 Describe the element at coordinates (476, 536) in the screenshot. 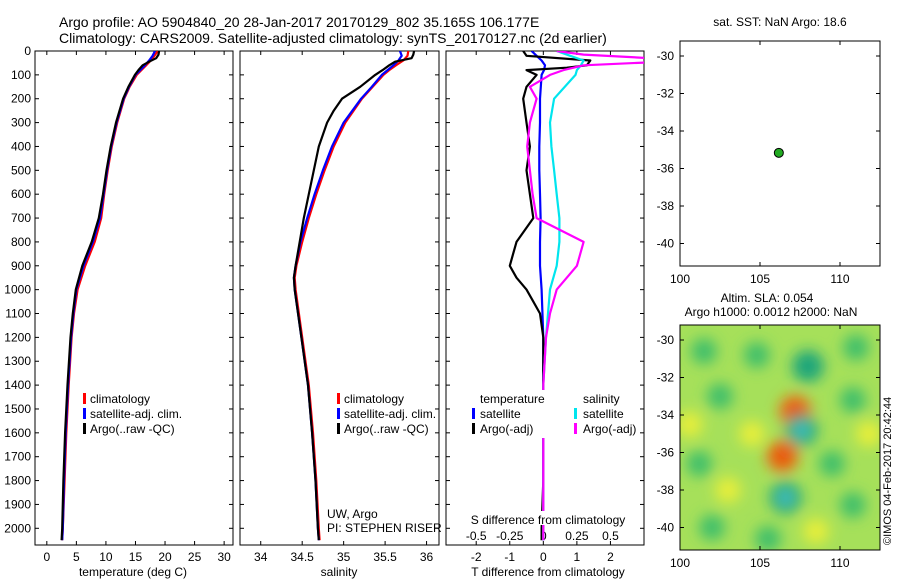

I see `xtick-label-salinity: -0.5` at that location.